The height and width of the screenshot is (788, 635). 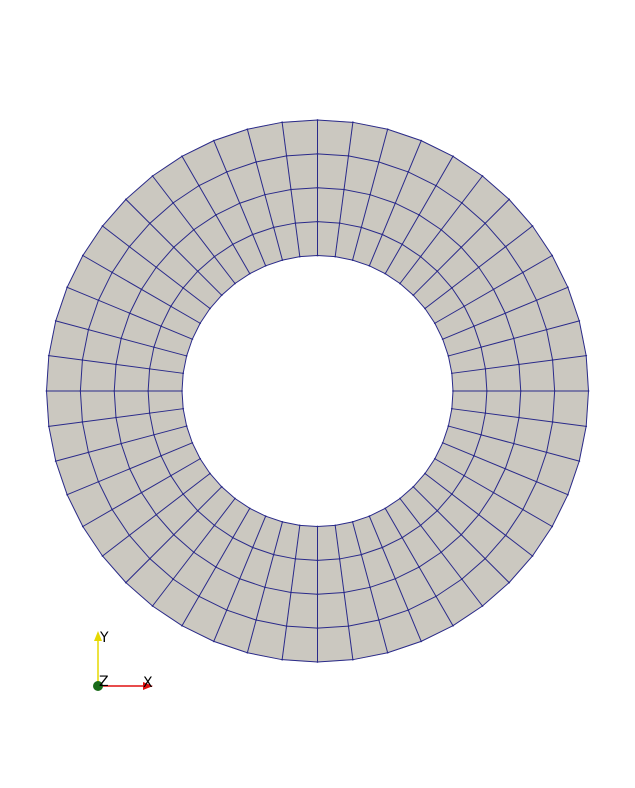 I want to click on x-axis-label: X, so click(x=148, y=683).